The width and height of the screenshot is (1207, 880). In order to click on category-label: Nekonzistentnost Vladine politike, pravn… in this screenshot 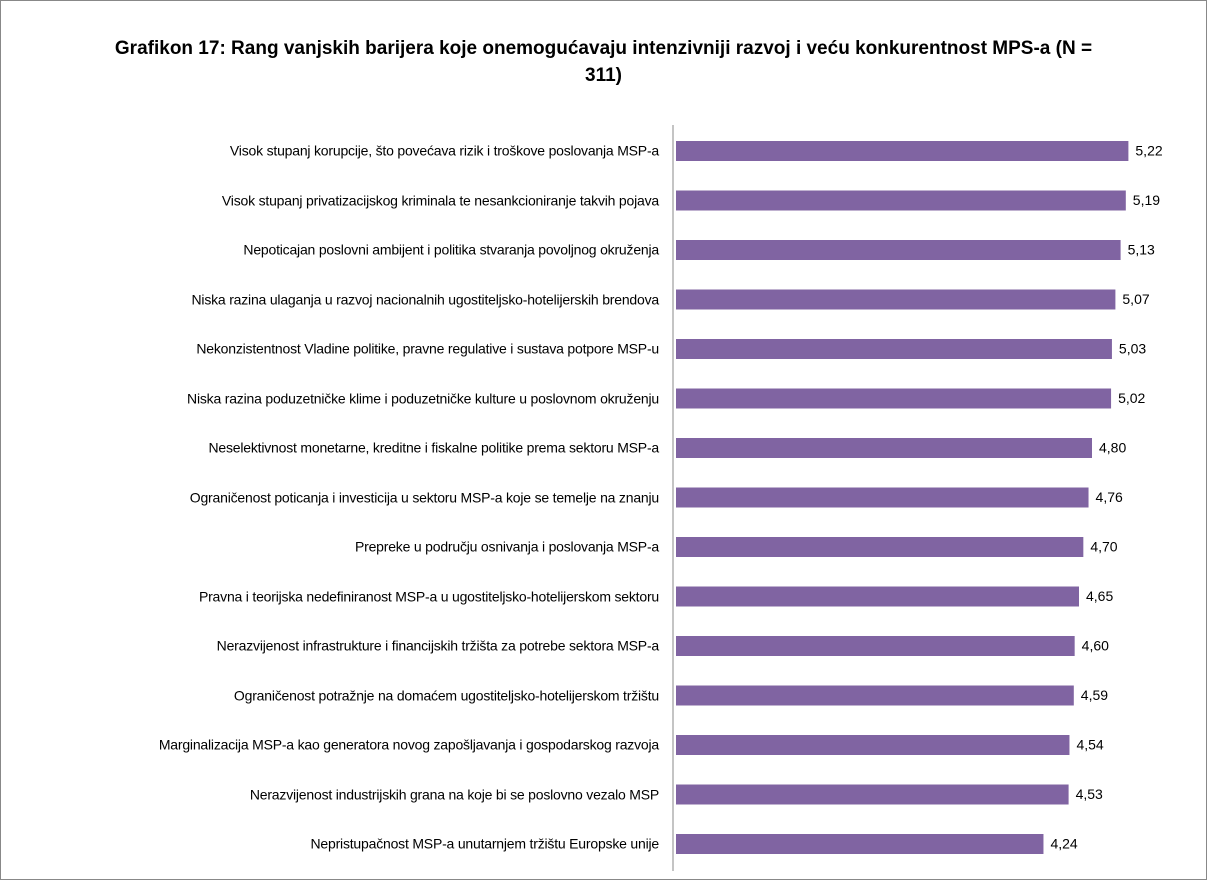, I will do `click(427, 348)`.